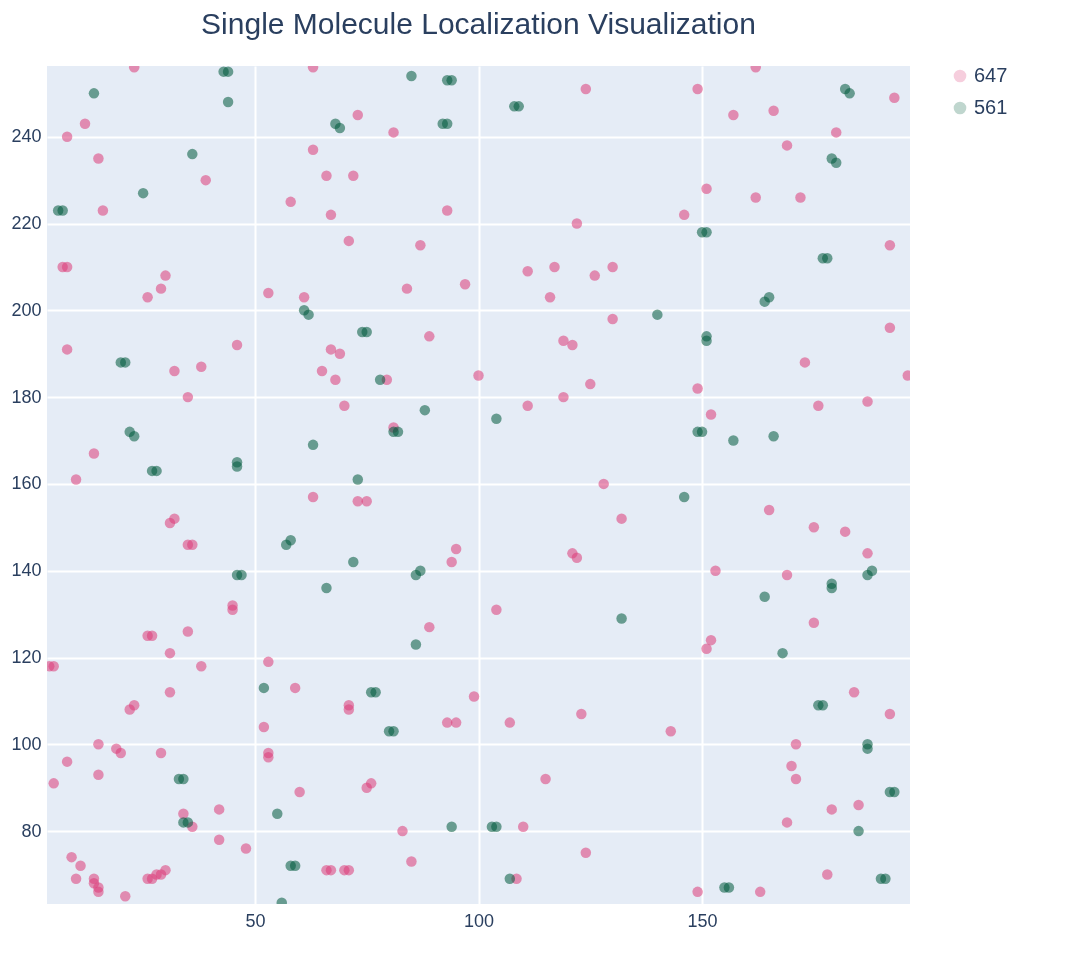  Describe the element at coordinates (26, 309) in the screenshot. I see `y-tick-label: 200` at that location.